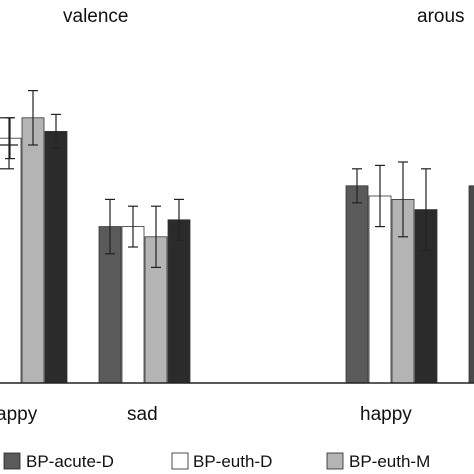 The width and height of the screenshot is (474, 474). What do you see at coordinates (12, 461) in the screenshot?
I see `legend-swatch-bp-acute-d` at bounding box center [12, 461].